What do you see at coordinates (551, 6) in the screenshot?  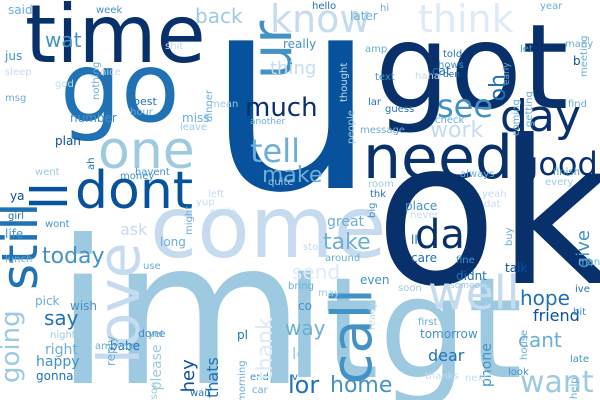 I see `word-year: year` at bounding box center [551, 6].